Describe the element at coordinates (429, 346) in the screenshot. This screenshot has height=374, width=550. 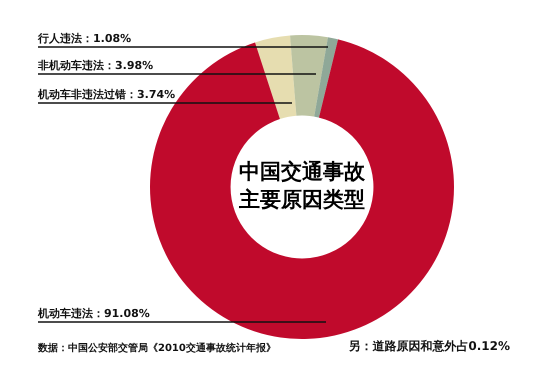
I see `text: 另：道路原因和意外占0.12%` at that location.